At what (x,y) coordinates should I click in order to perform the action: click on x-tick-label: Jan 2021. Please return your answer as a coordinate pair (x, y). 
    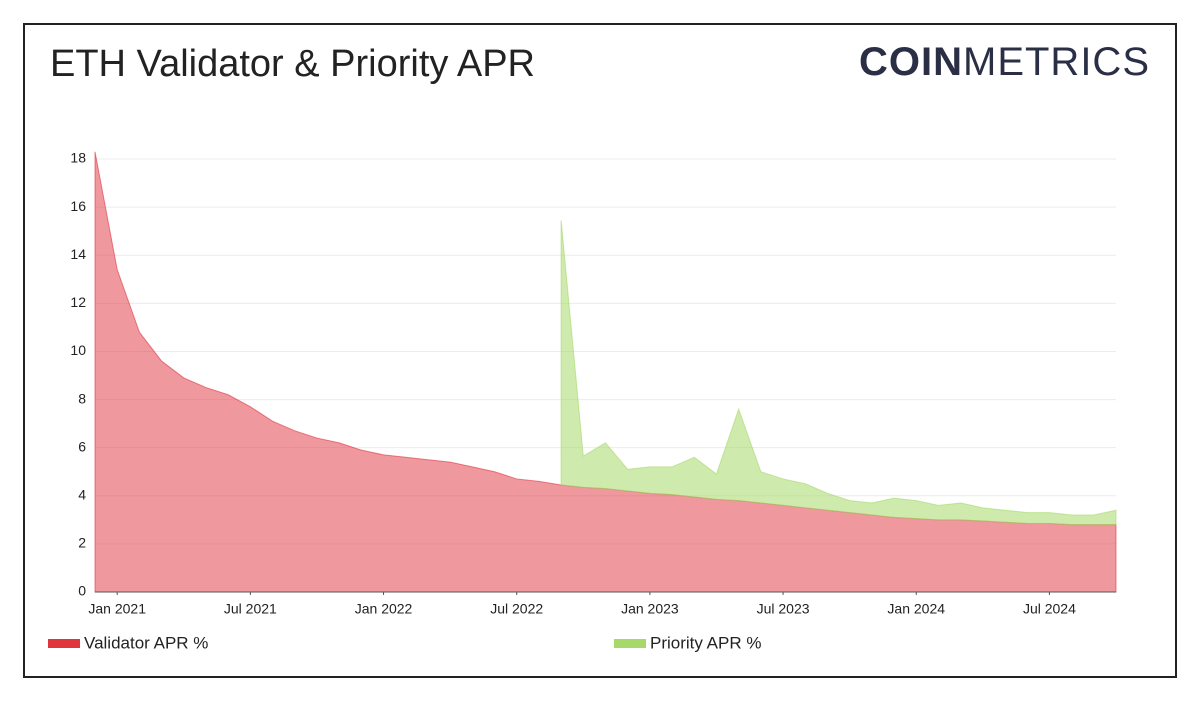
    Looking at the image, I should click on (117, 609).